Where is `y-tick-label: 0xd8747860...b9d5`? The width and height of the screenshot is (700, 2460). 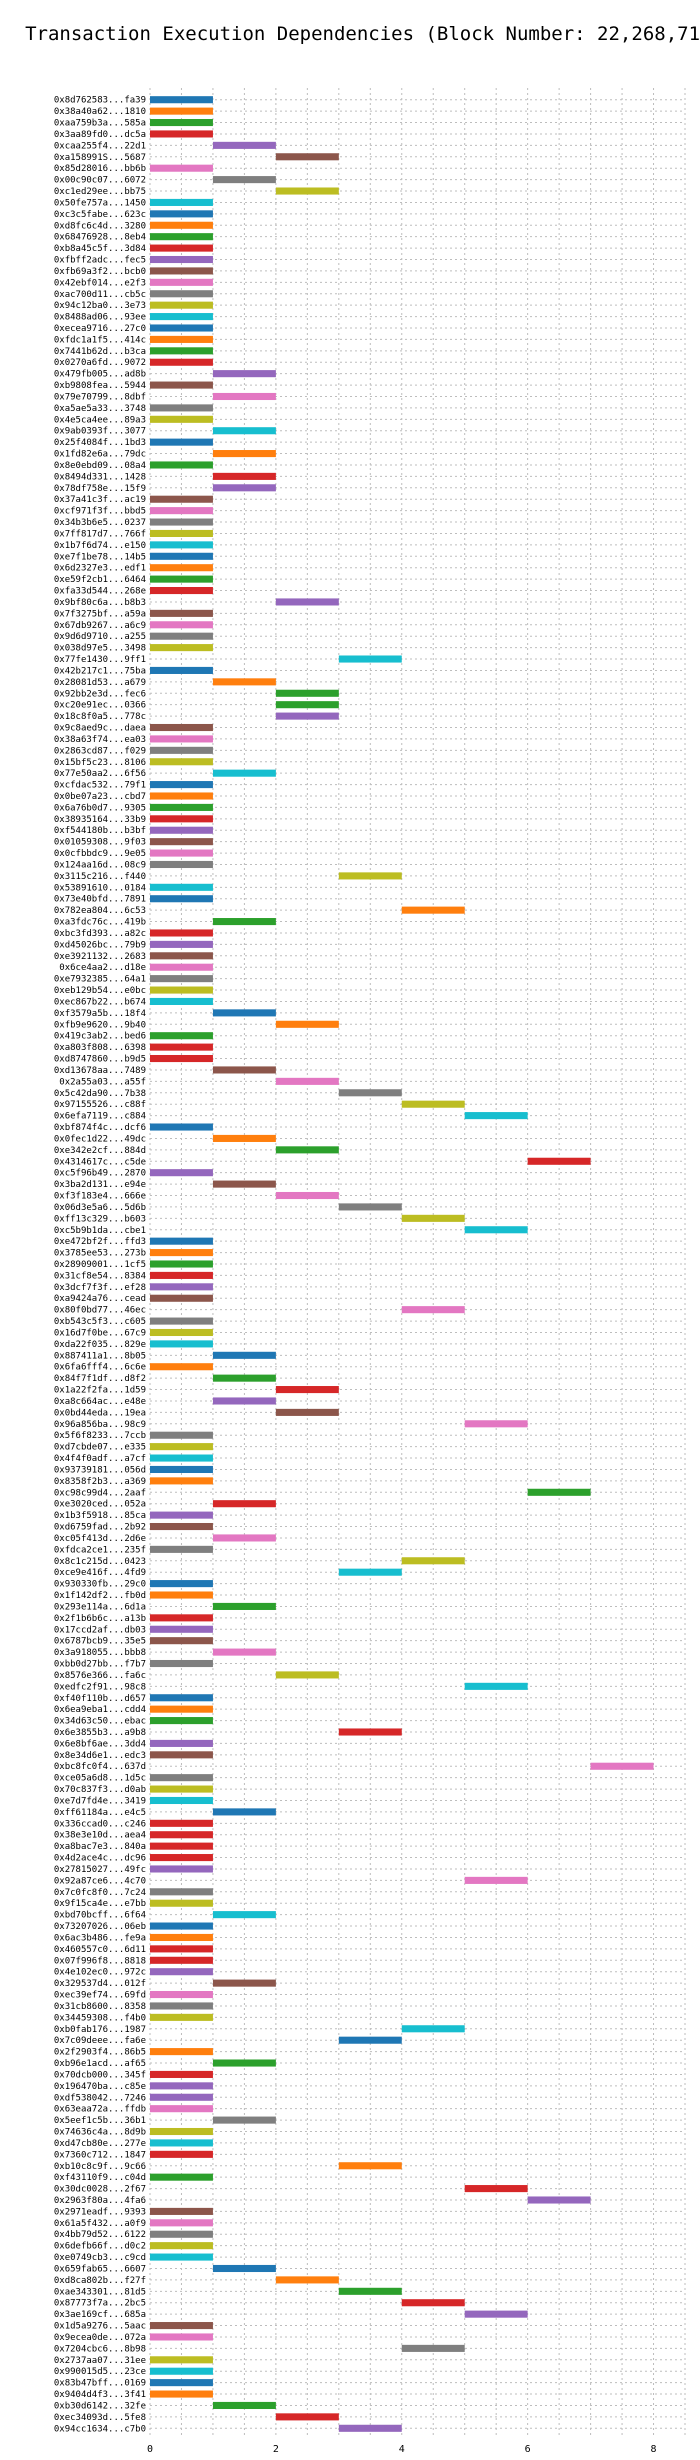 y-tick-label: 0xd8747860...b9d5 is located at coordinates (100, 1060).